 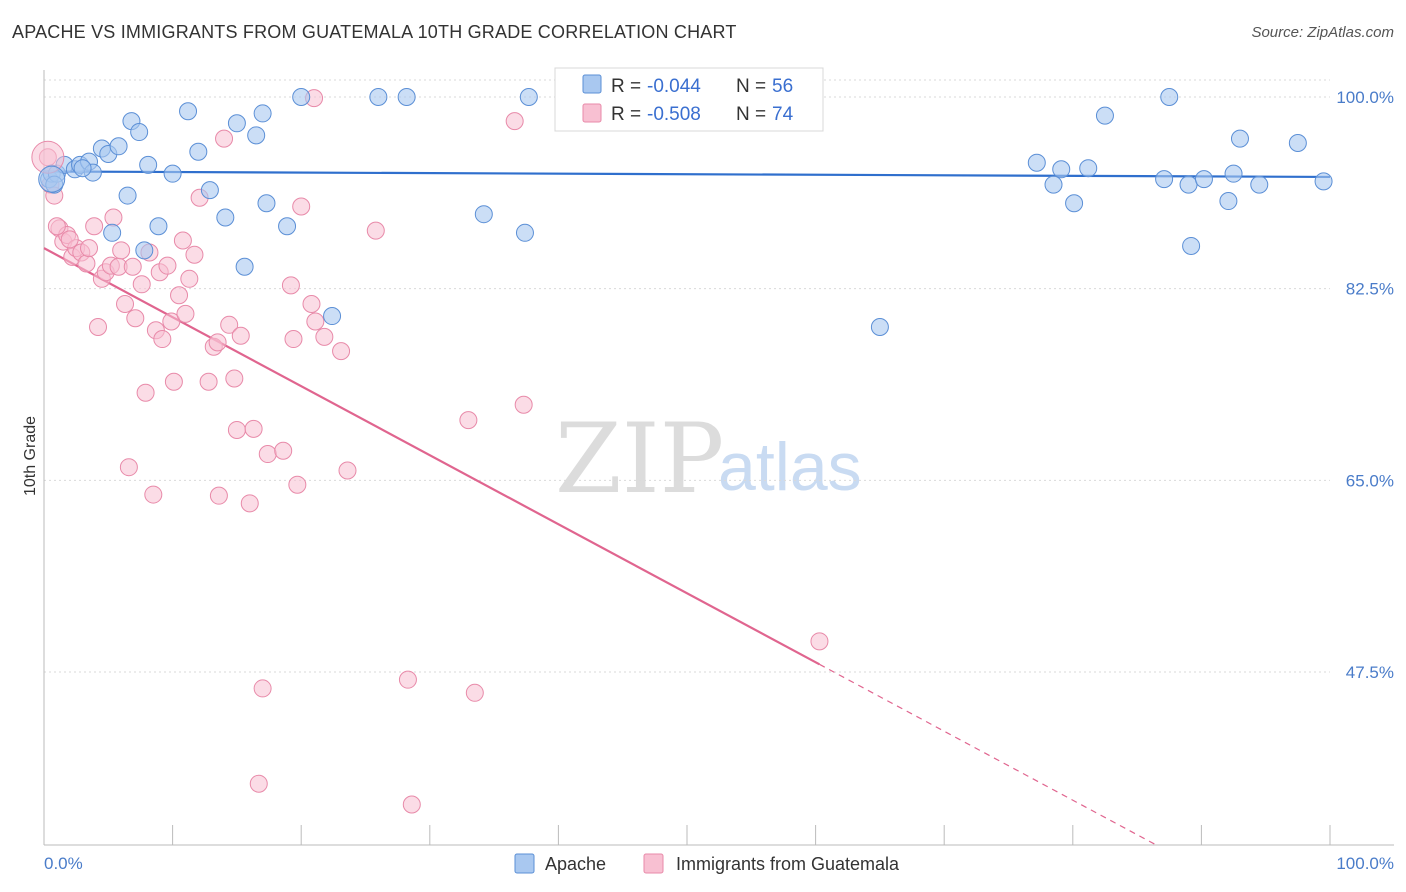 I want to click on legend-r-label-apache: R =, so click(x=626, y=86).